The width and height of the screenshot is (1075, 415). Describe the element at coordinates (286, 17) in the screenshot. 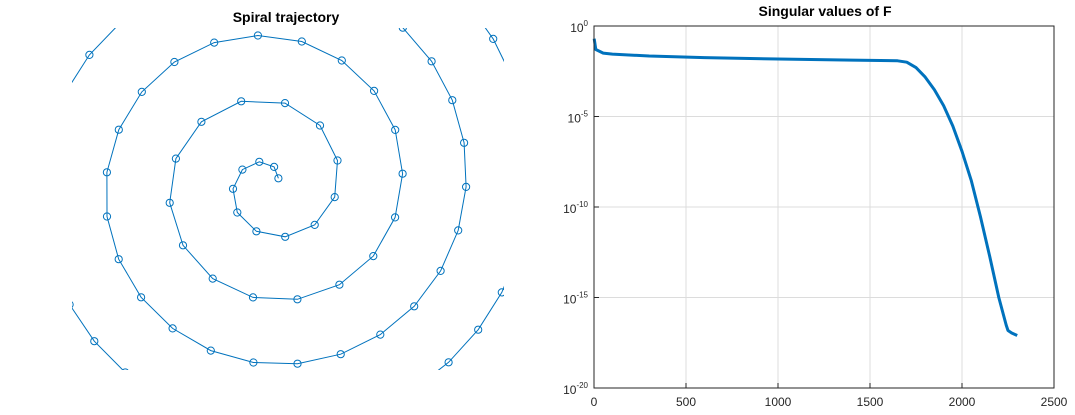

I see `spiral-title: Spiral trajectory` at that location.